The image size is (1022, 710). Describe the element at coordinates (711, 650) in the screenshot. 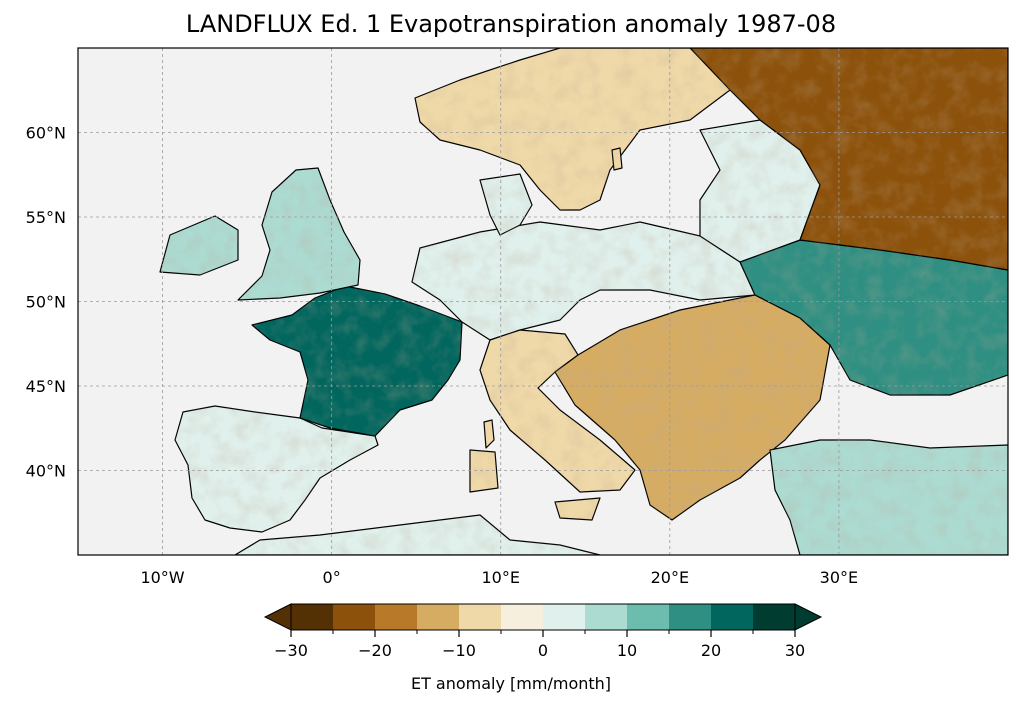

I see `colorbar-tick-label: 20` at that location.